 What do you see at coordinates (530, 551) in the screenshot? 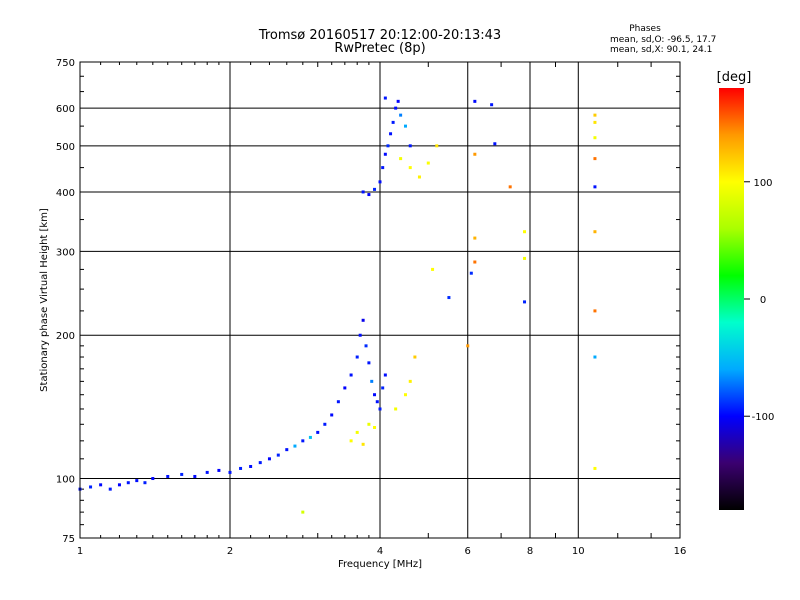
I see `x-tick-label: 8` at bounding box center [530, 551].